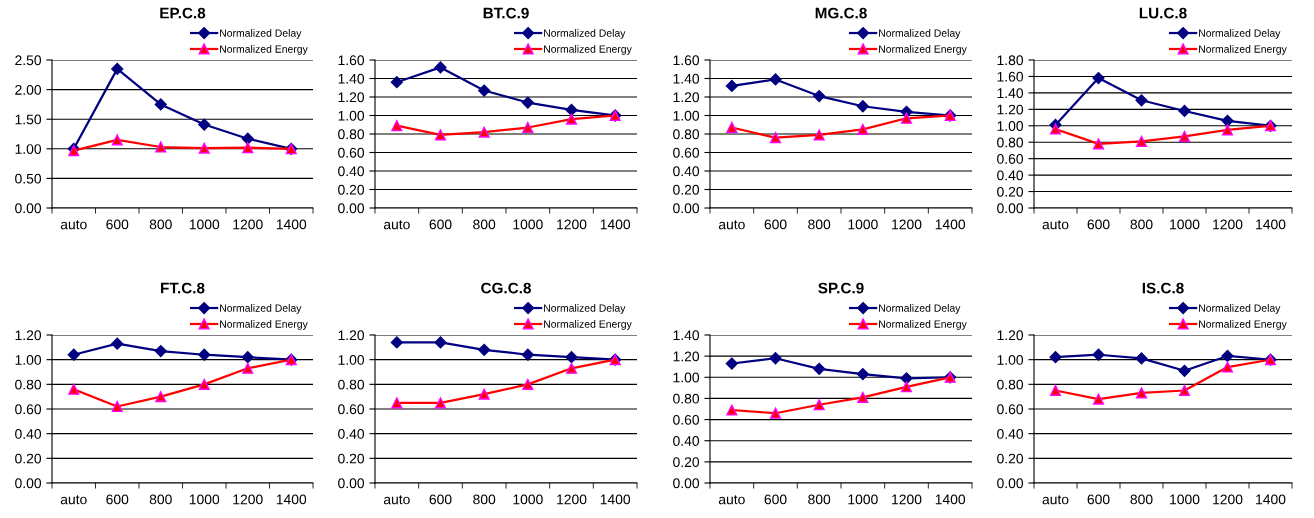 This screenshot has width=1314, height=518. I want to click on chart-title: BT.C.9, so click(506, 13).